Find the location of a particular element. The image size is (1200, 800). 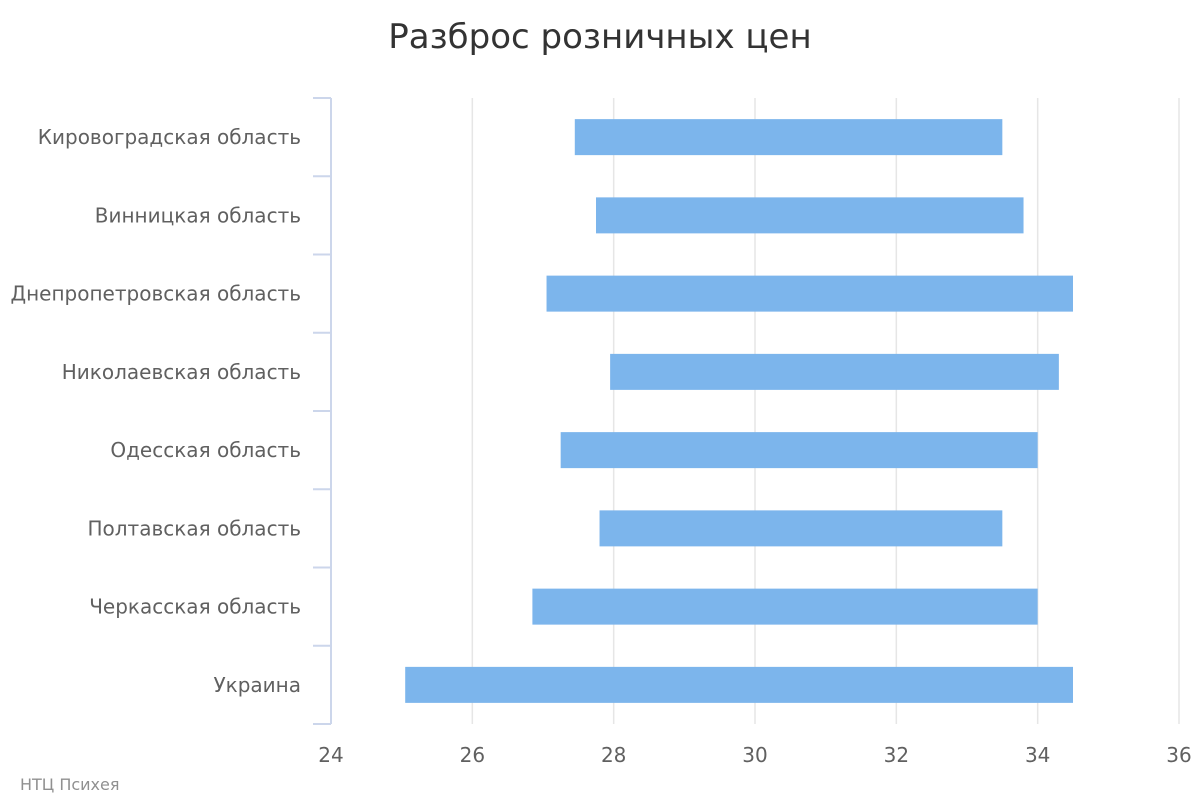

category-label: Николаевская область is located at coordinates (181, 372).